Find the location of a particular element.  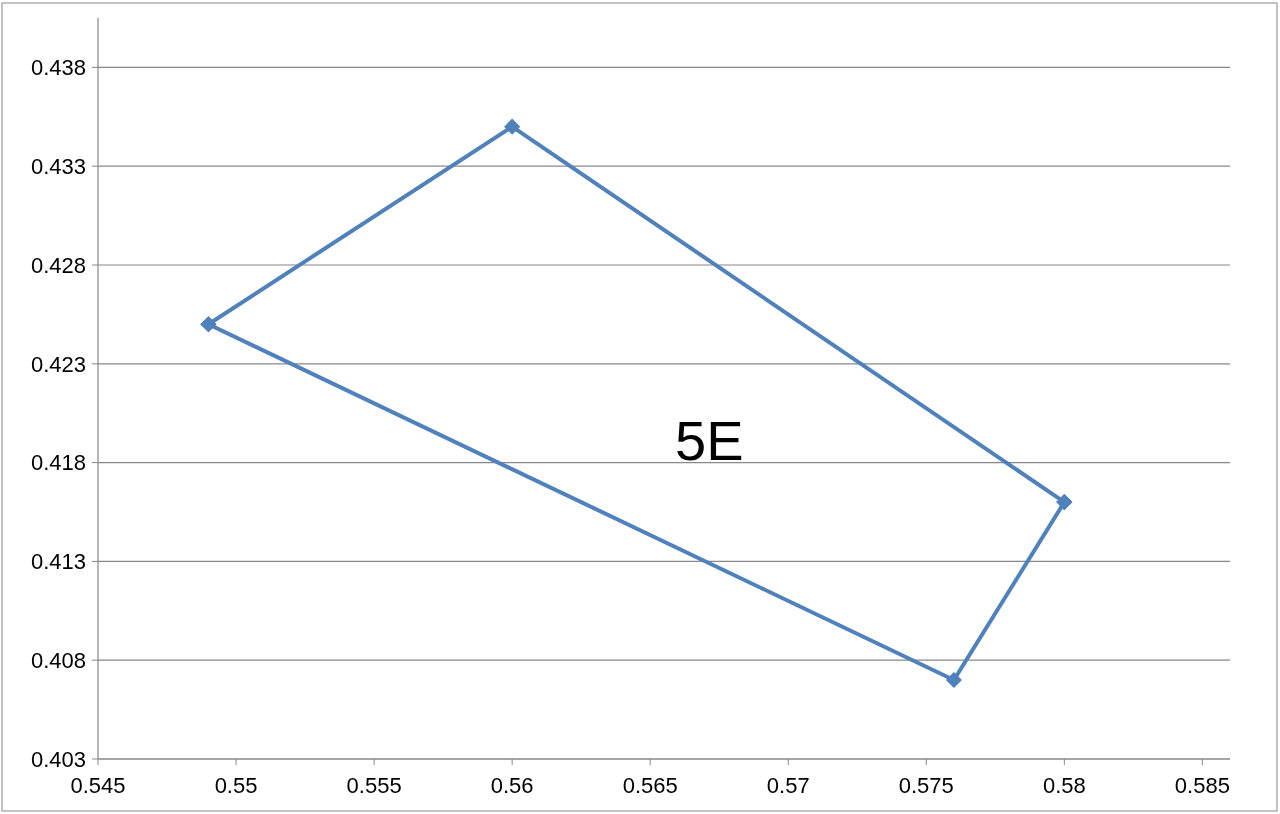

x-tick-label: 0.565 is located at coordinates (650, 785).